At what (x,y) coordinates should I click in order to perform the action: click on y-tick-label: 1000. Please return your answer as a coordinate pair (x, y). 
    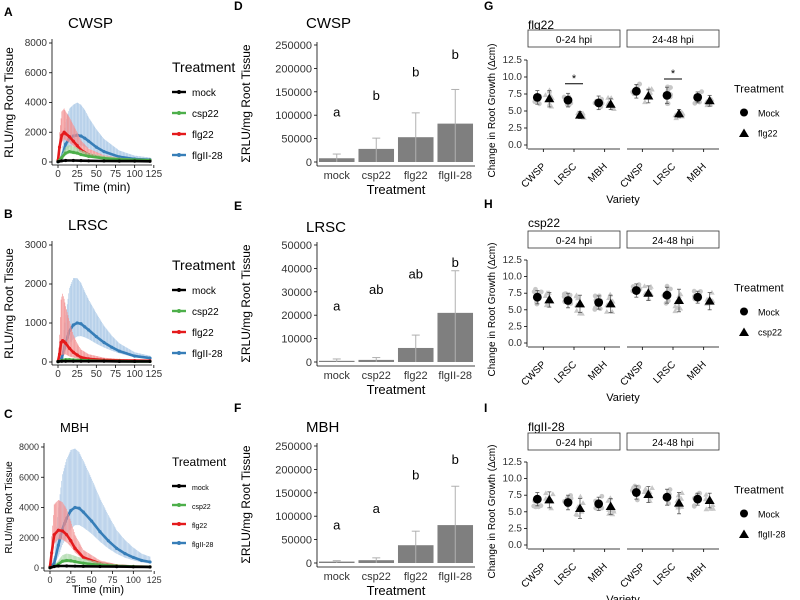
    Looking at the image, I should click on (36, 323).